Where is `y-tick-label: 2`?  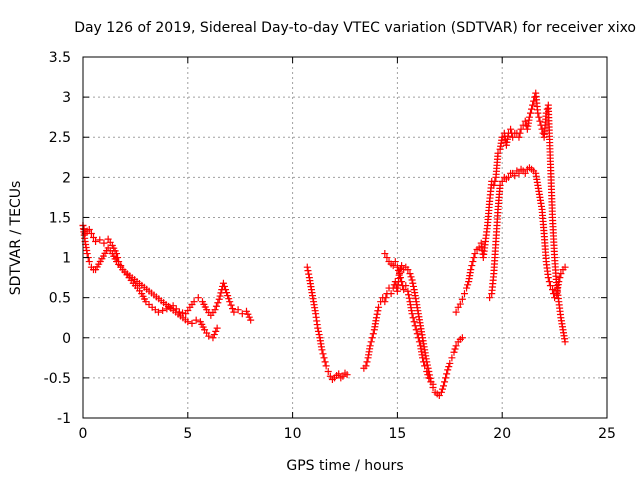
y-tick-label: 2 is located at coordinates (66, 178).